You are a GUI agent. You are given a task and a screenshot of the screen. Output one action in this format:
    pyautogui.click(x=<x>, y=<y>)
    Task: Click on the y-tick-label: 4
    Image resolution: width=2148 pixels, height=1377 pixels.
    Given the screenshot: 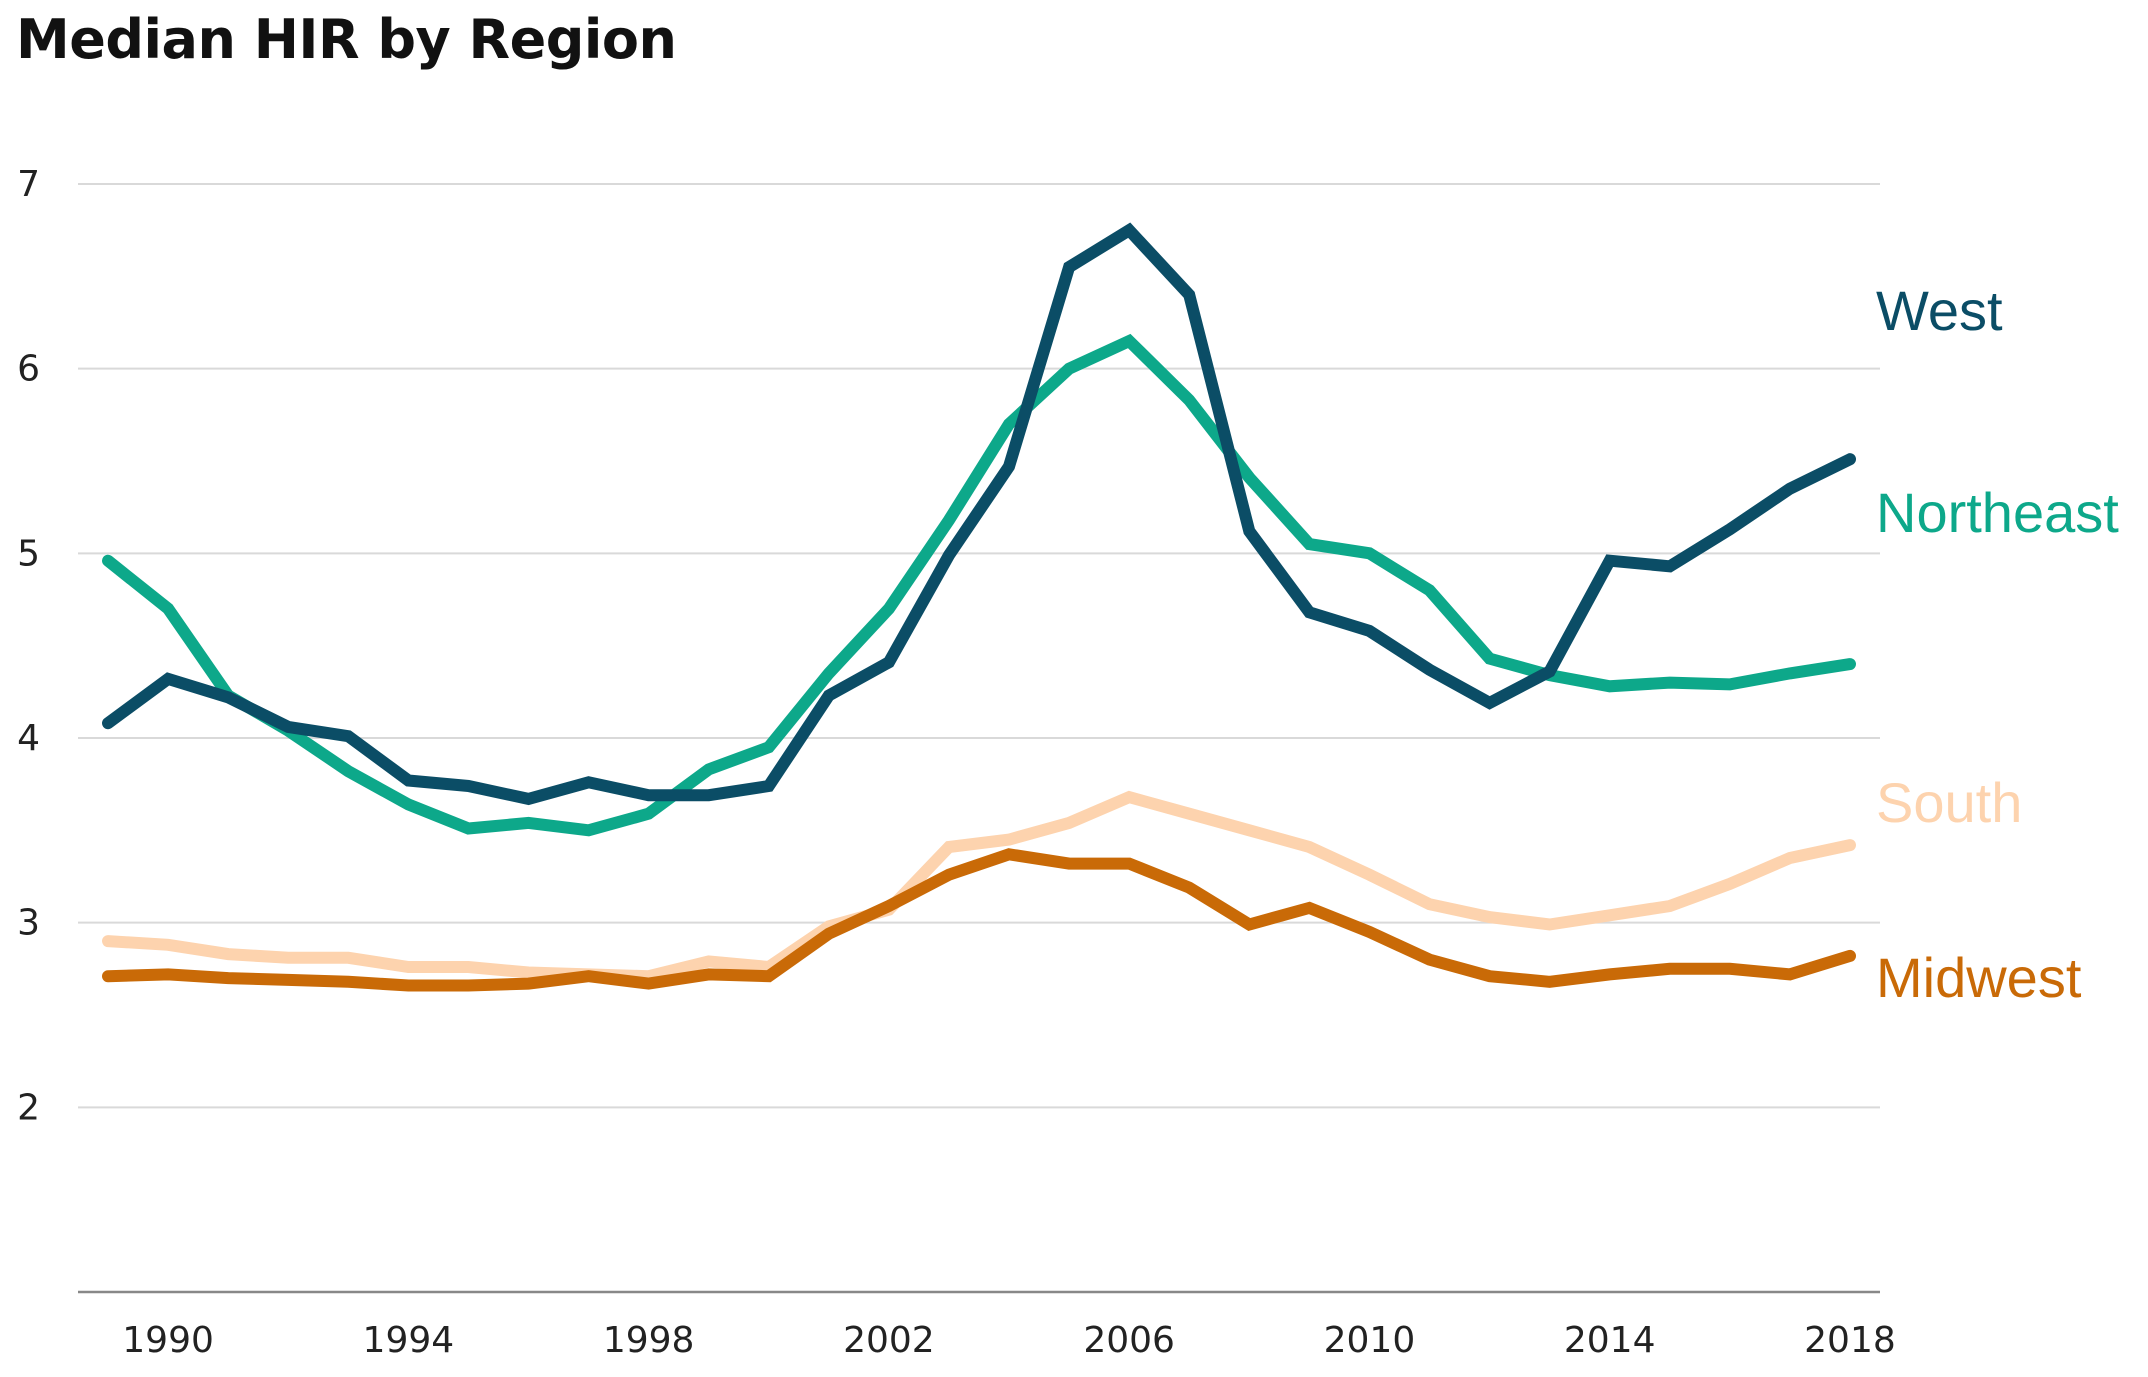 What is the action you would take?
    pyautogui.click(x=28, y=738)
    